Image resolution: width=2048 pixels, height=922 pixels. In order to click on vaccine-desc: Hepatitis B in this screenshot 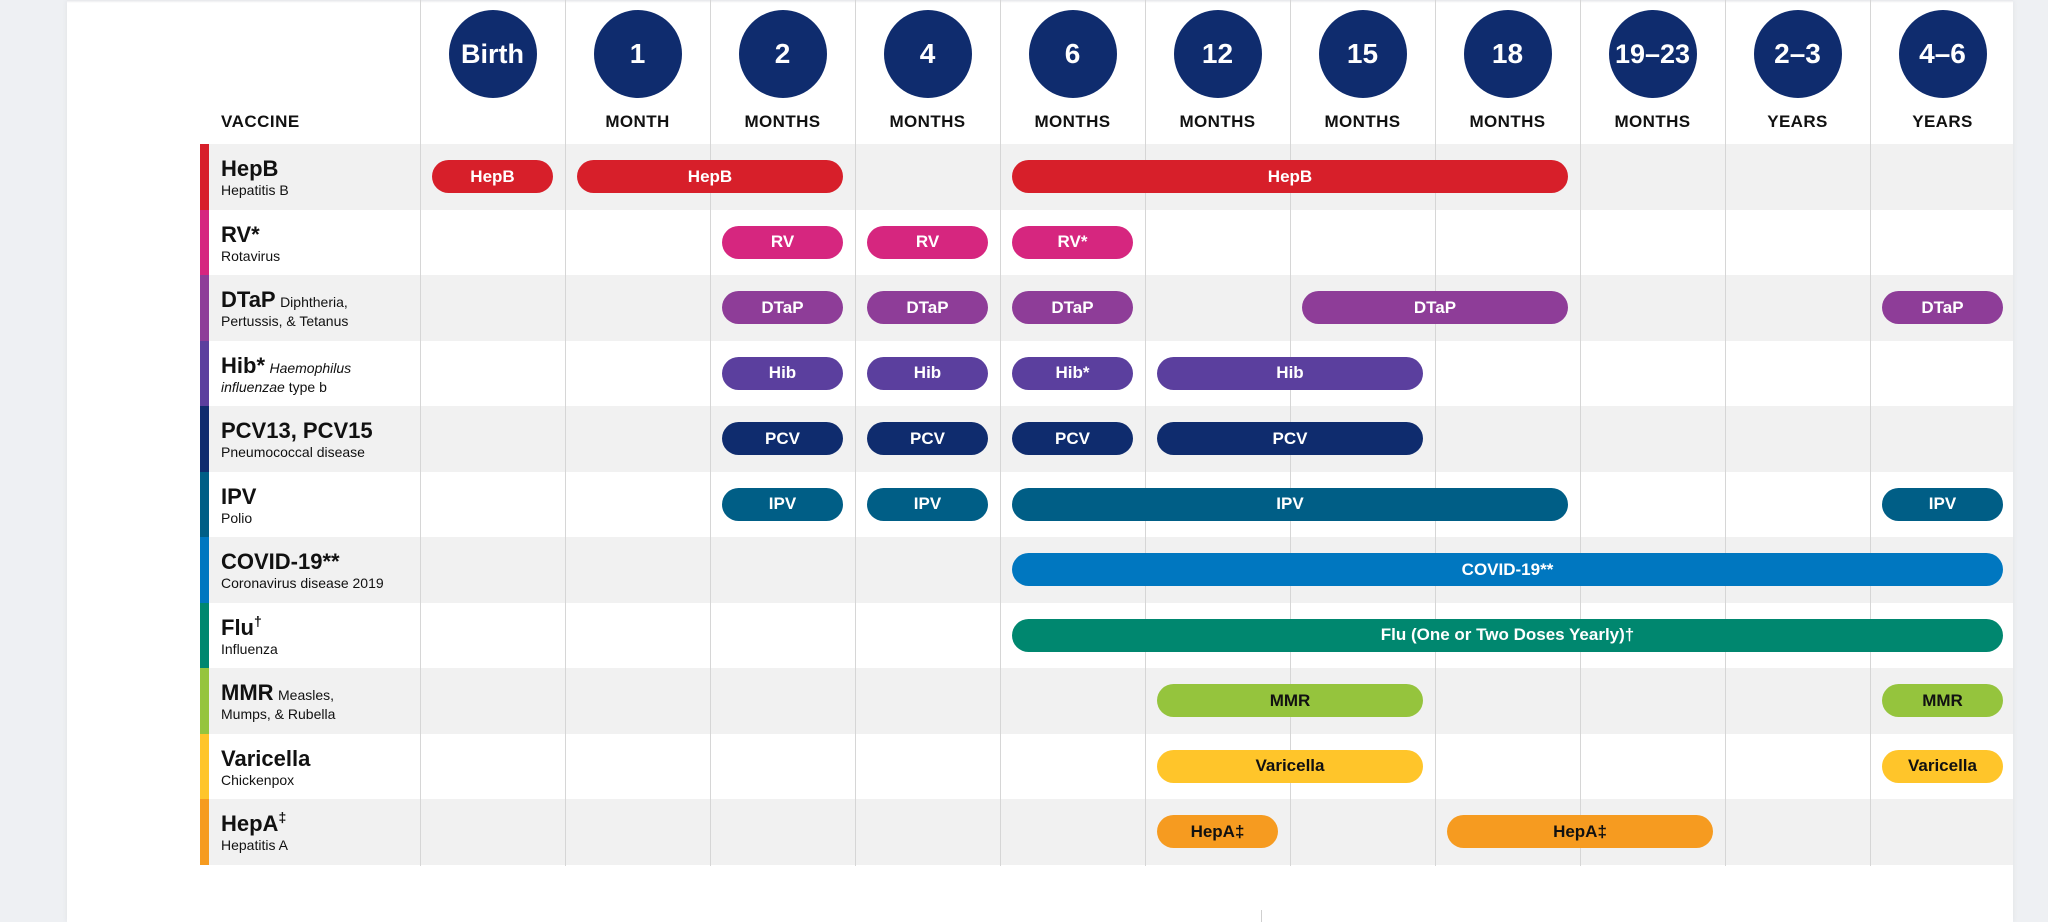, I will do `click(321, 190)`.